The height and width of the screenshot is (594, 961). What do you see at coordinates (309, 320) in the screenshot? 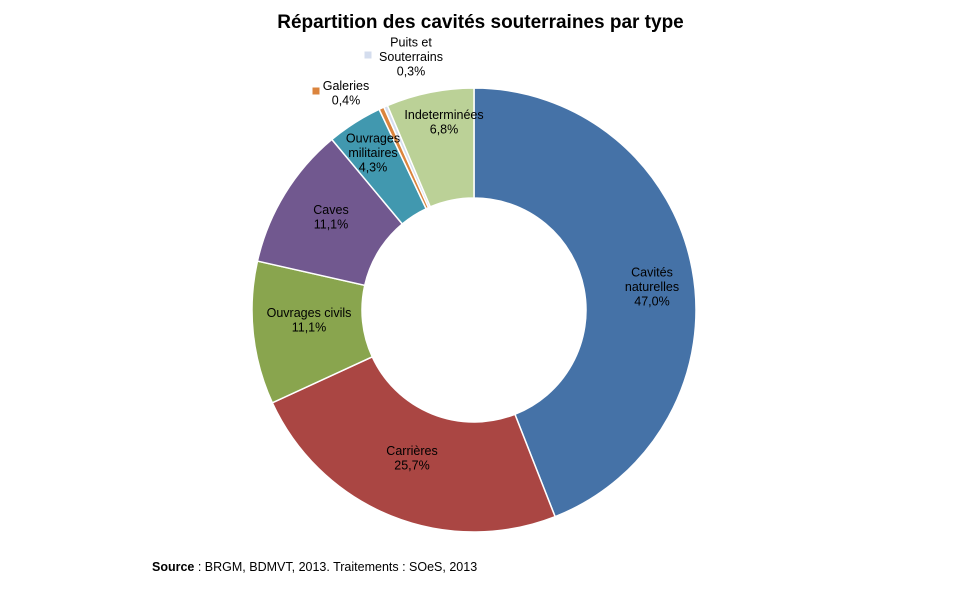
I see `label-ouvrages-civils: Ouvrages civils 11,1%` at bounding box center [309, 320].